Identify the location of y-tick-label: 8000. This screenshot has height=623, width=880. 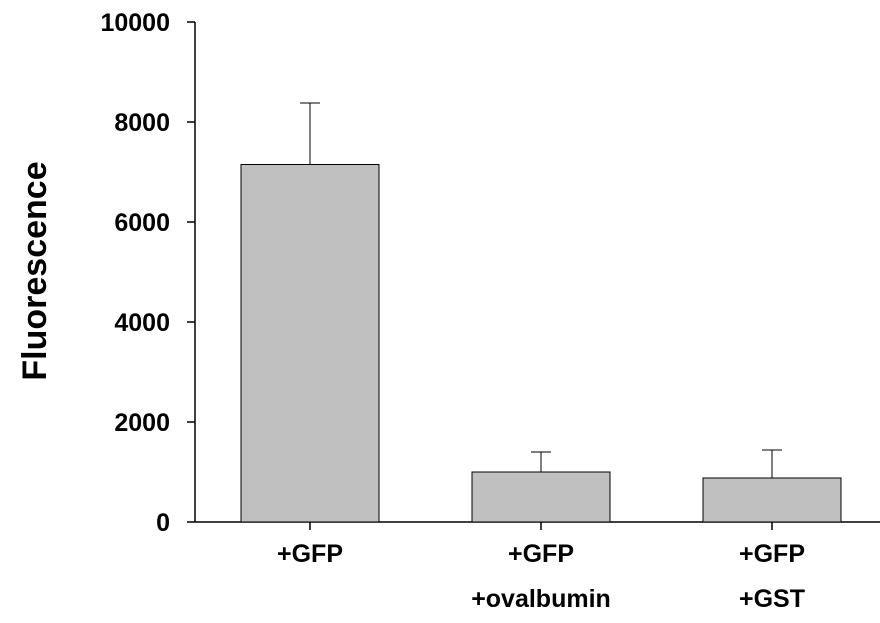
(142, 123).